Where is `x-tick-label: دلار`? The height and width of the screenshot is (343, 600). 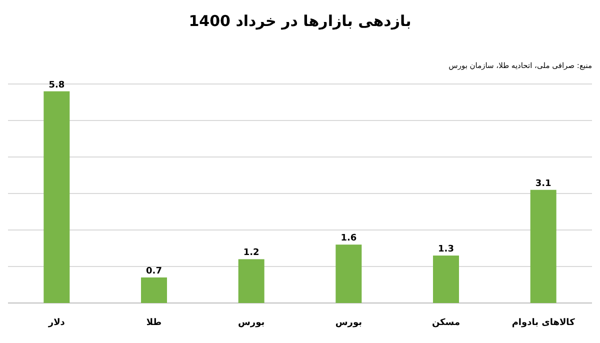
x-tick-label: دلار is located at coordinates (56, 323).